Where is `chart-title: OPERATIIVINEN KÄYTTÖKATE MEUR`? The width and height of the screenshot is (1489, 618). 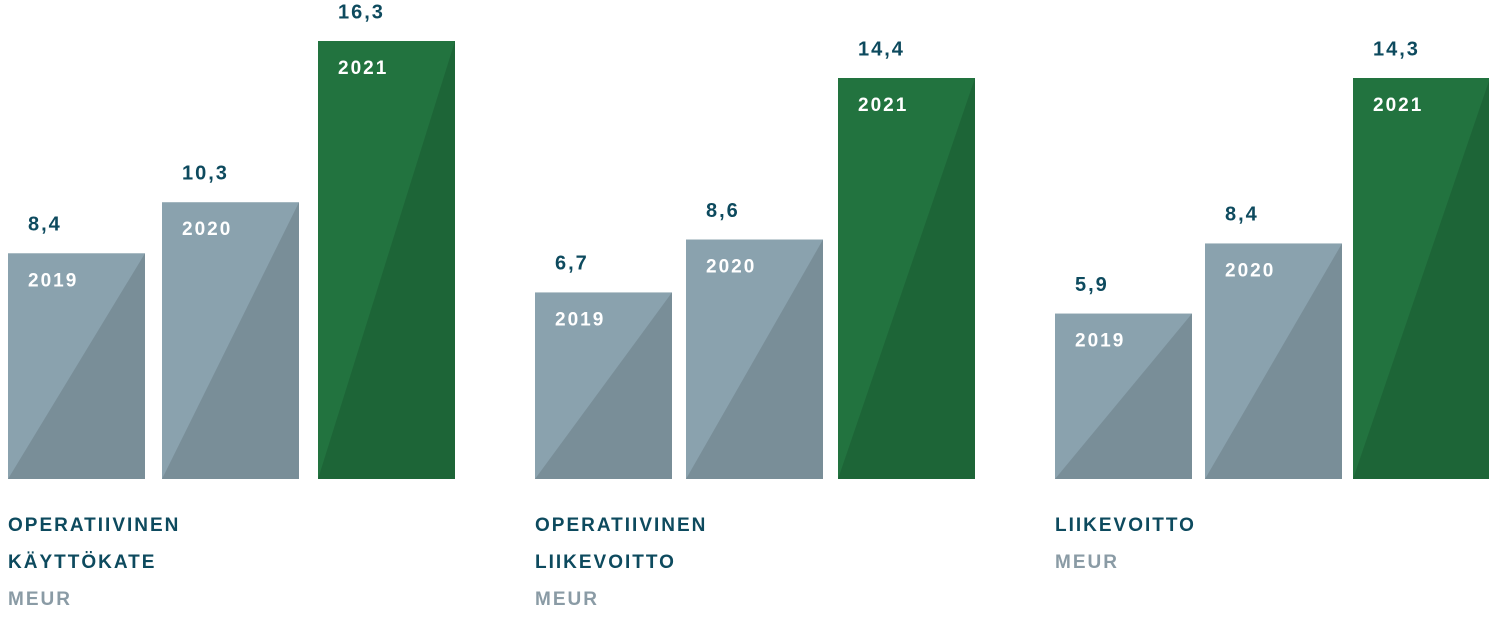 chart-title: OPERATIIVINEN KÄYTTÖKATE MEUR is located at coordinates (123, 562).